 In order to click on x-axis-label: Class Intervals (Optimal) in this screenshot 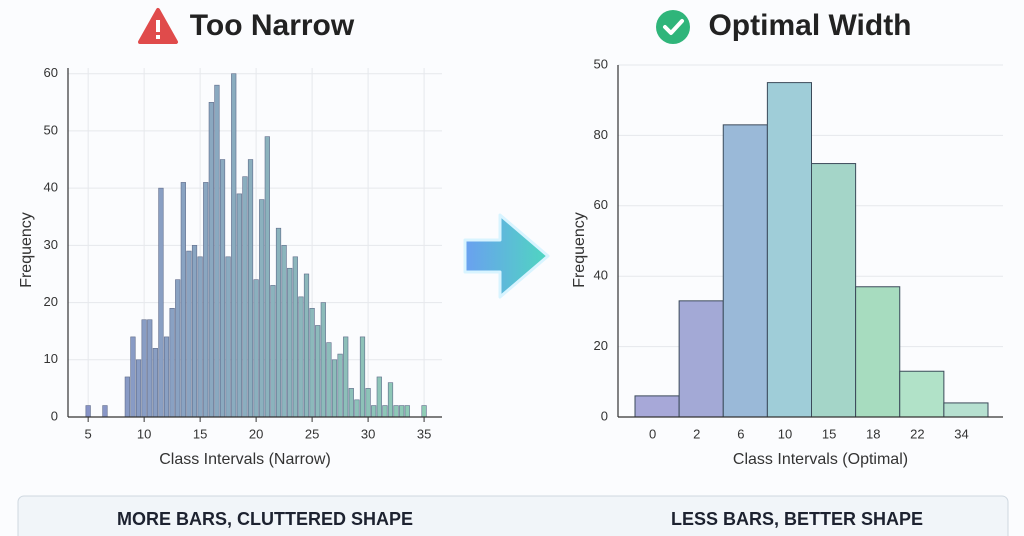, I will do `click(820, 459)`.